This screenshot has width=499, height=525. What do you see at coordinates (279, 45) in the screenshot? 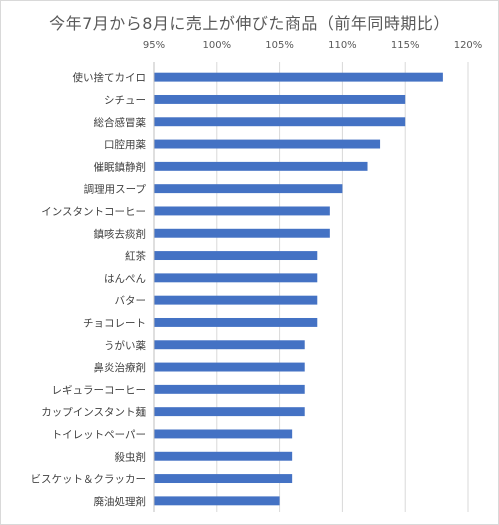
I see `x-tick-label: 105%` at bounding box center [279, 45].